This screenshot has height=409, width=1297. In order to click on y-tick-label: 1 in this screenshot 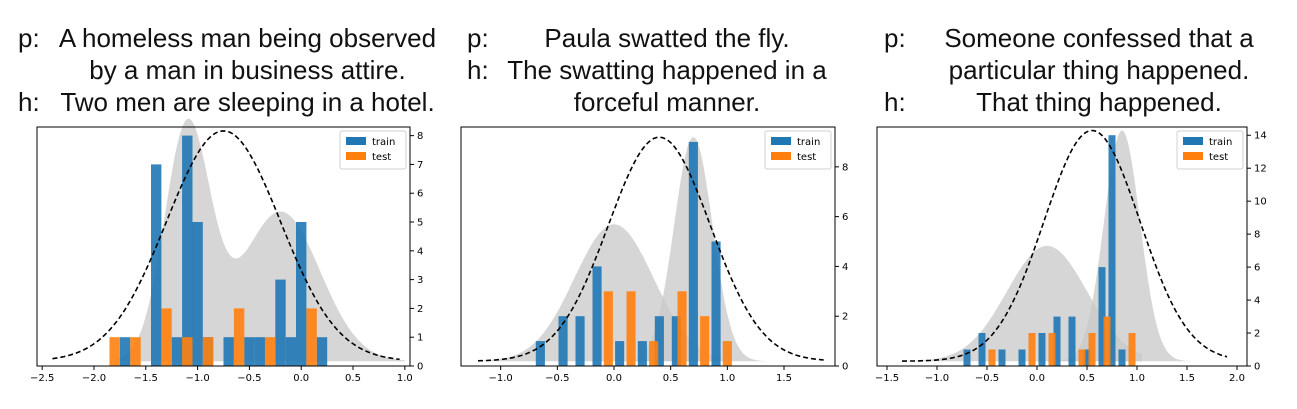, I will do `click(420, 338)`.